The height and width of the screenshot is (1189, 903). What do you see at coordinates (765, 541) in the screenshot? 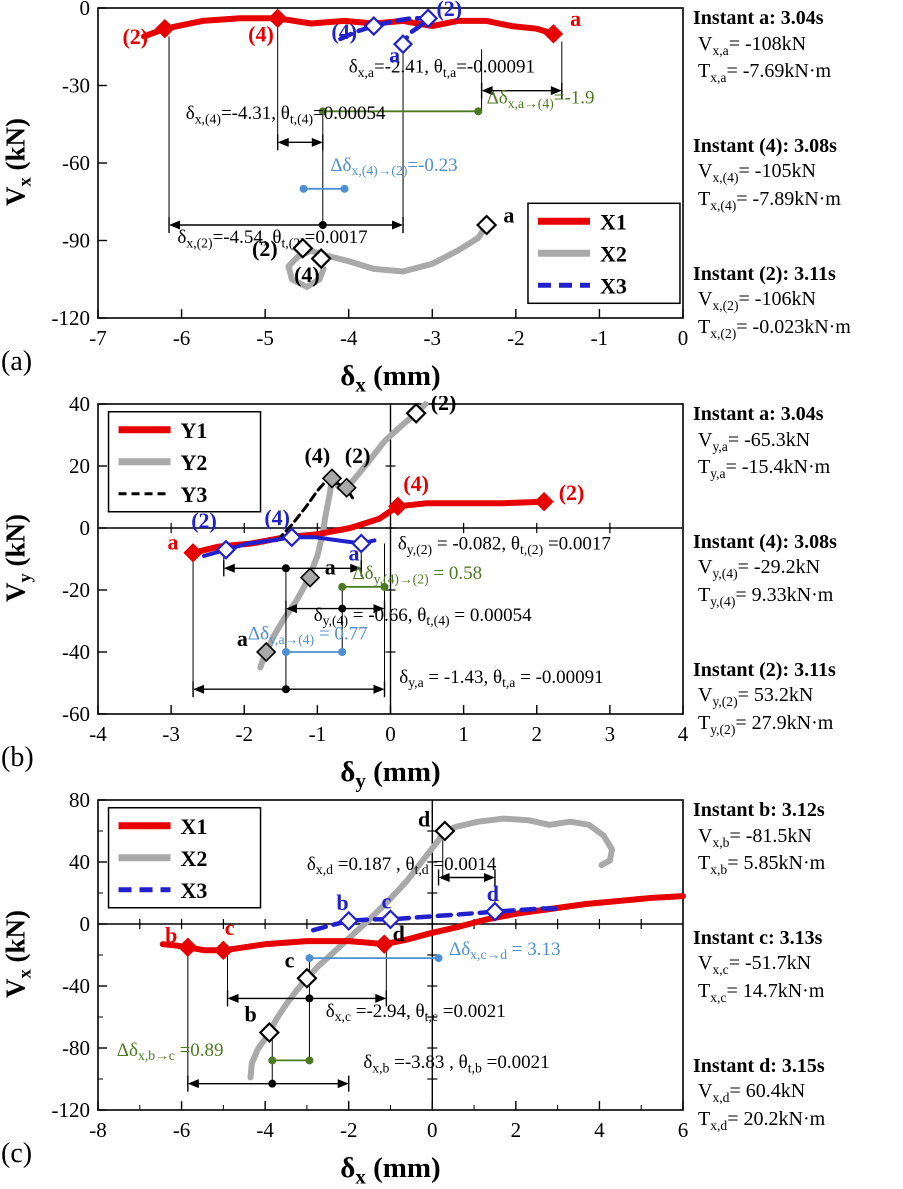
I see `instant-title: Instant (4): 3.08s` at bounding box center [765, 541].